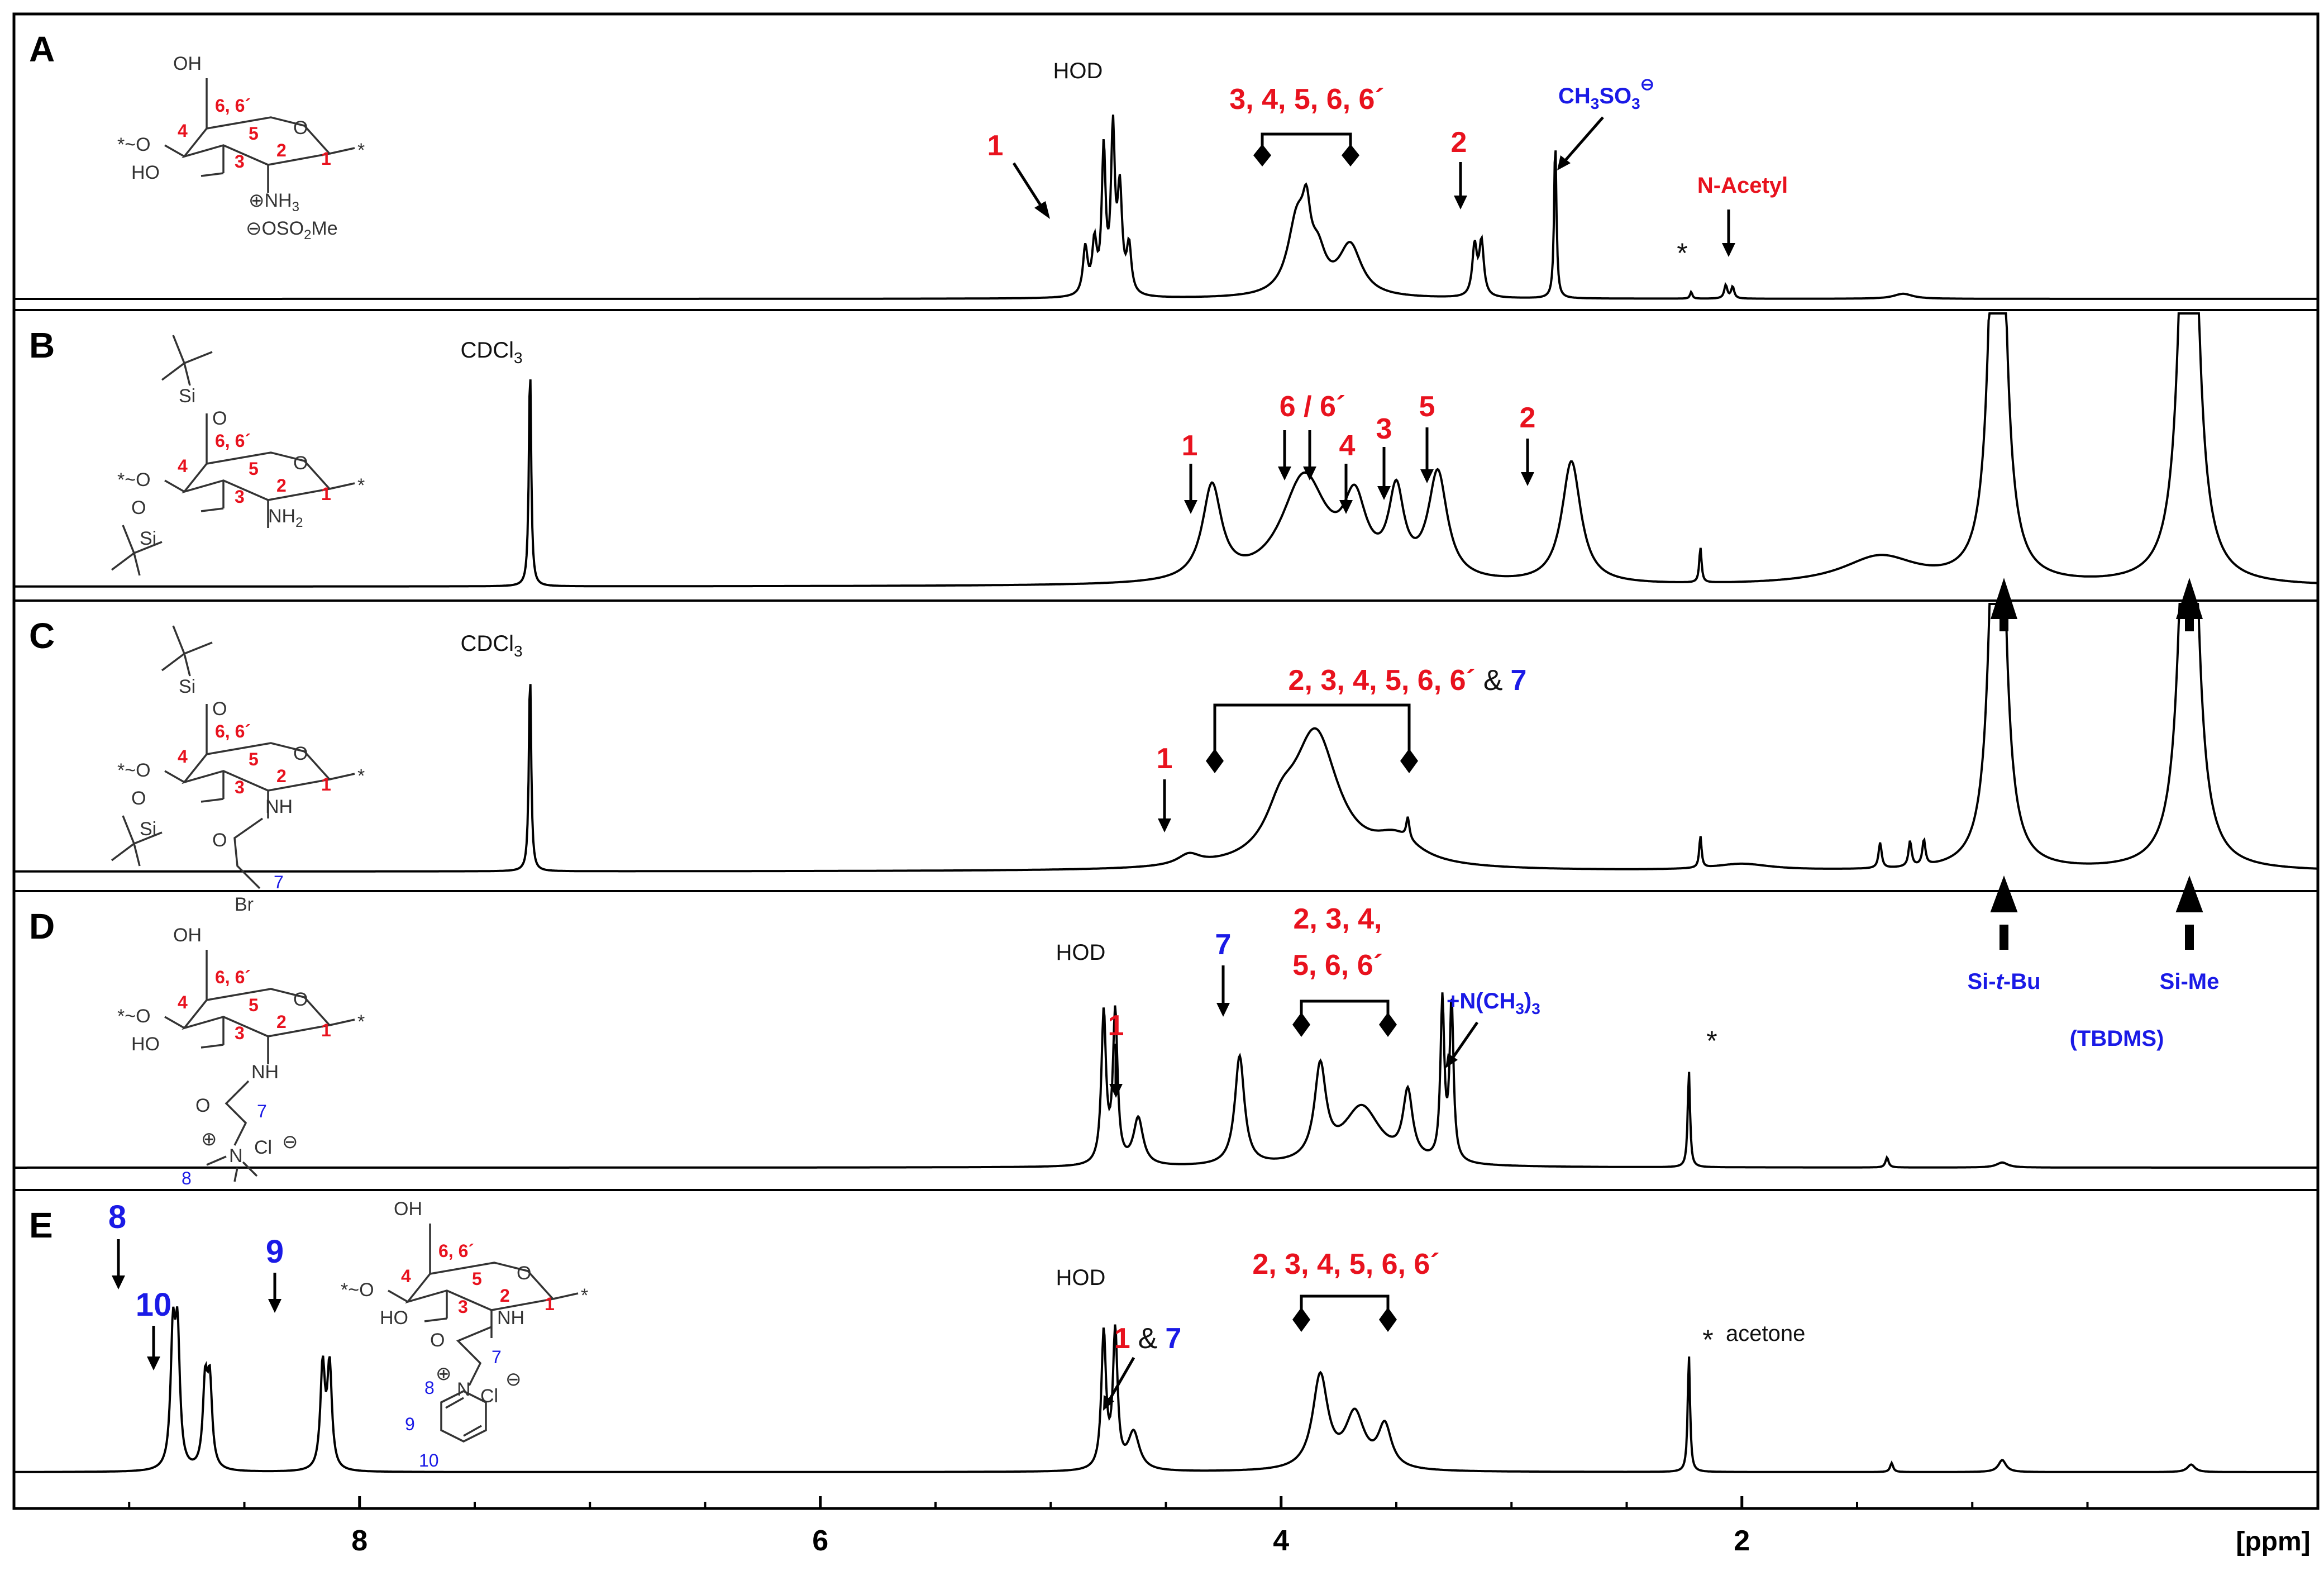  Describe the element at coordinates (1081, 952) in the screenshot. I see `label-d-hod: HOD` at that location.